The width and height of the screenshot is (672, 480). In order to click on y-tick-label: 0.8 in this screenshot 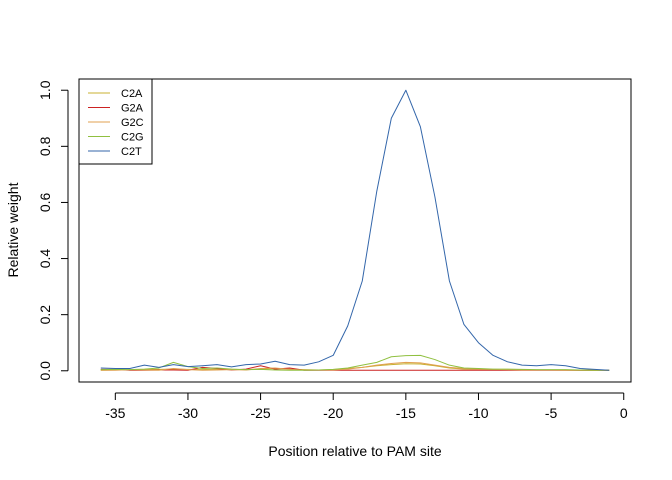, I will do `click(45, 146)`.